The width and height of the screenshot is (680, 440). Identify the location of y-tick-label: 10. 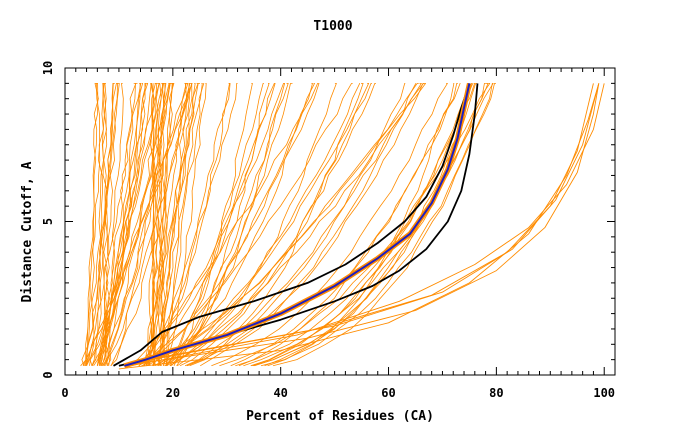
(48, 68).